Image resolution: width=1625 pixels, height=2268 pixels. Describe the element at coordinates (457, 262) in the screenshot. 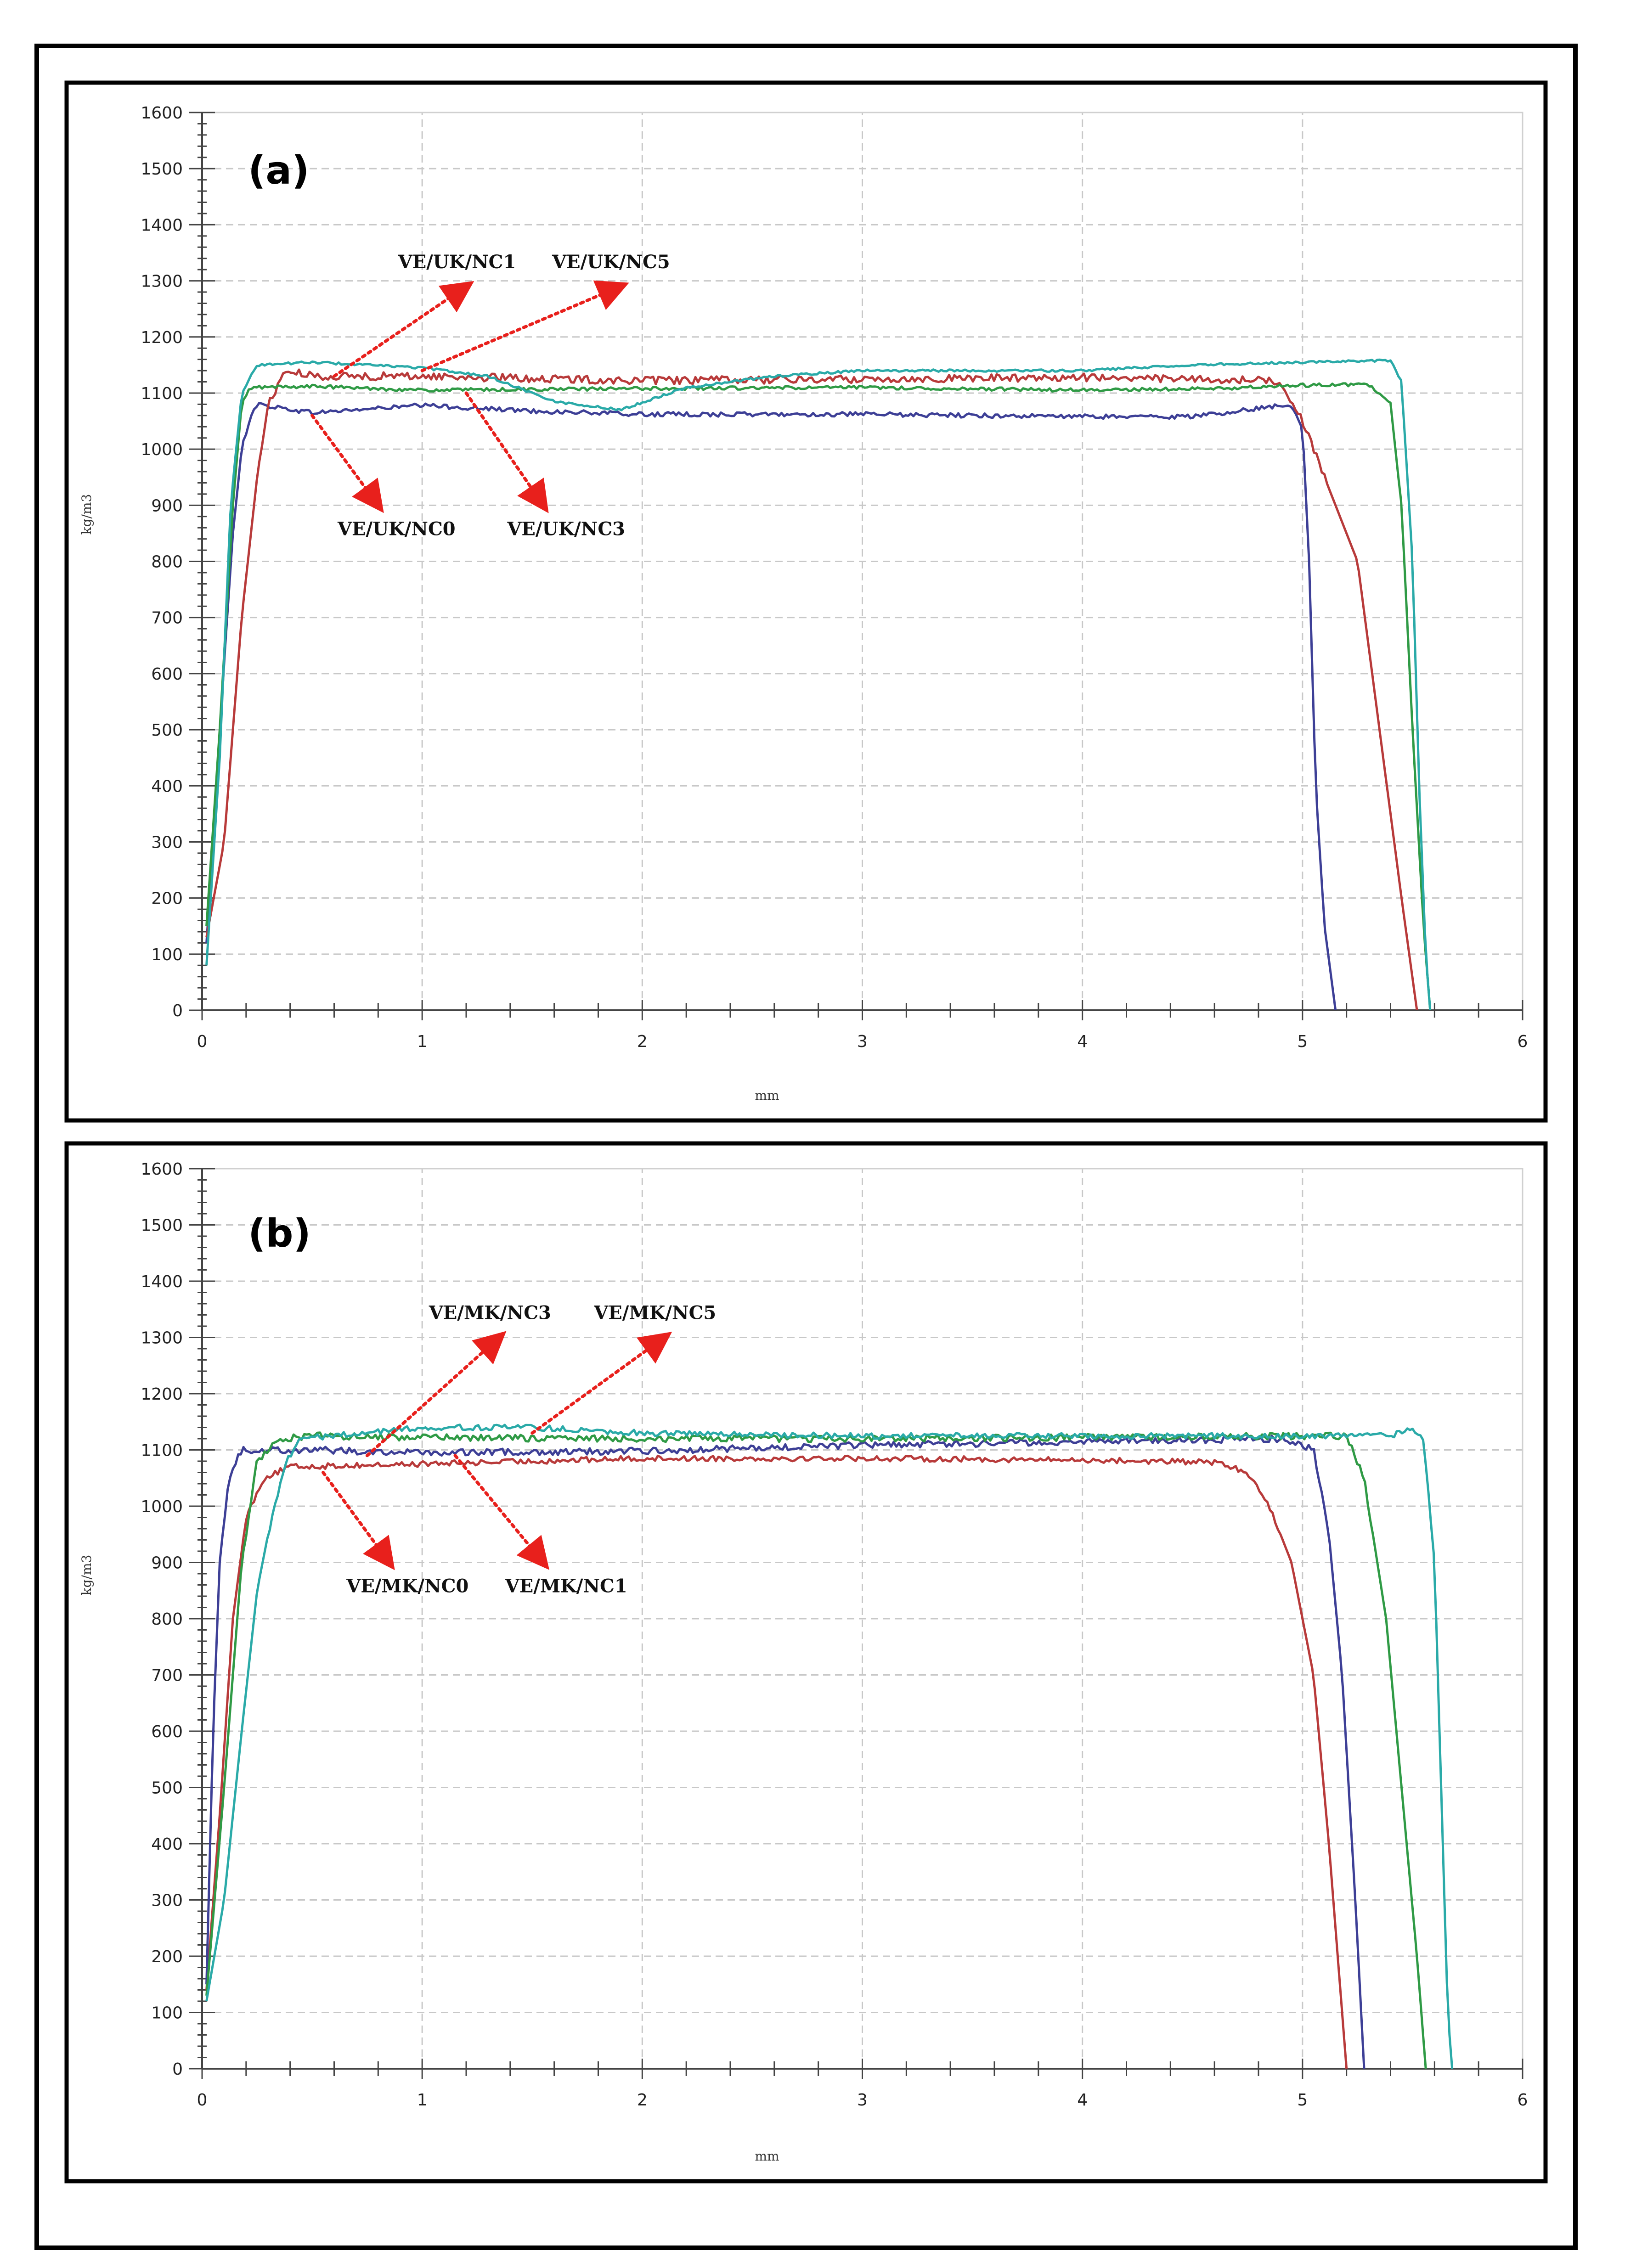

I see `annotation-label: VE/UK/NC1` at that location.